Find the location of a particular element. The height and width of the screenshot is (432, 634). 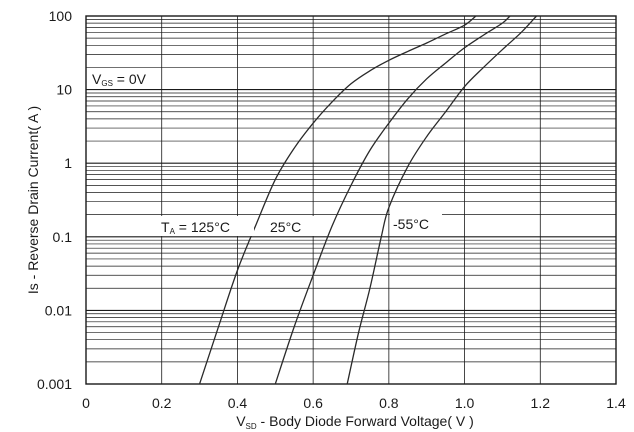

x-tick-label: 0.2 is located at coordinates (162, 403).